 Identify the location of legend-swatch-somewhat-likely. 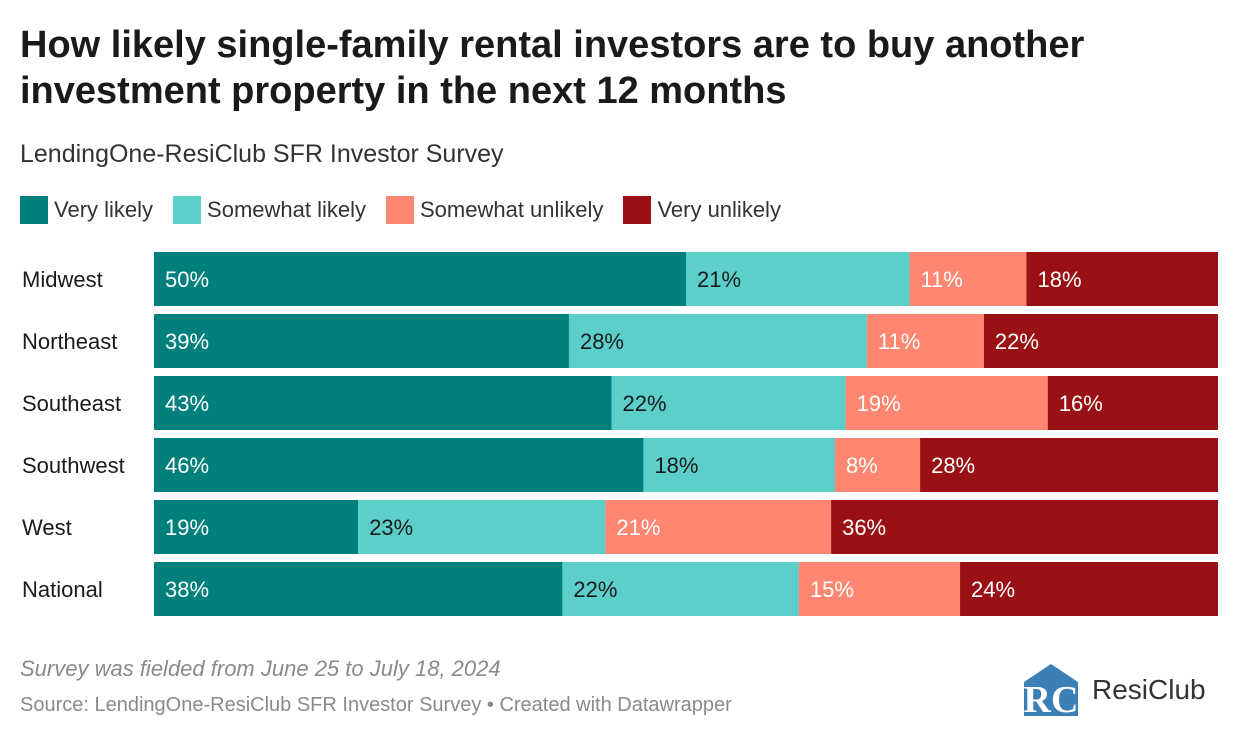
(187, 210).